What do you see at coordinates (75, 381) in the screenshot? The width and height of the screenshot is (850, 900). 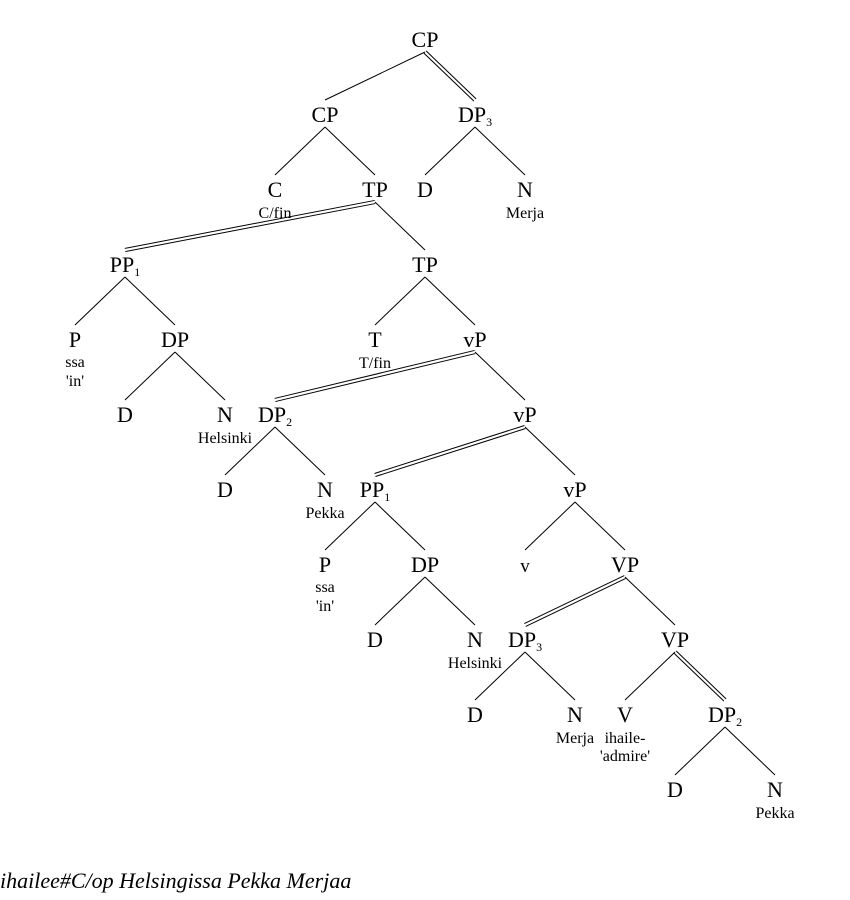 I see `node-gloss: 'in'` at bounding box center [75, 381].